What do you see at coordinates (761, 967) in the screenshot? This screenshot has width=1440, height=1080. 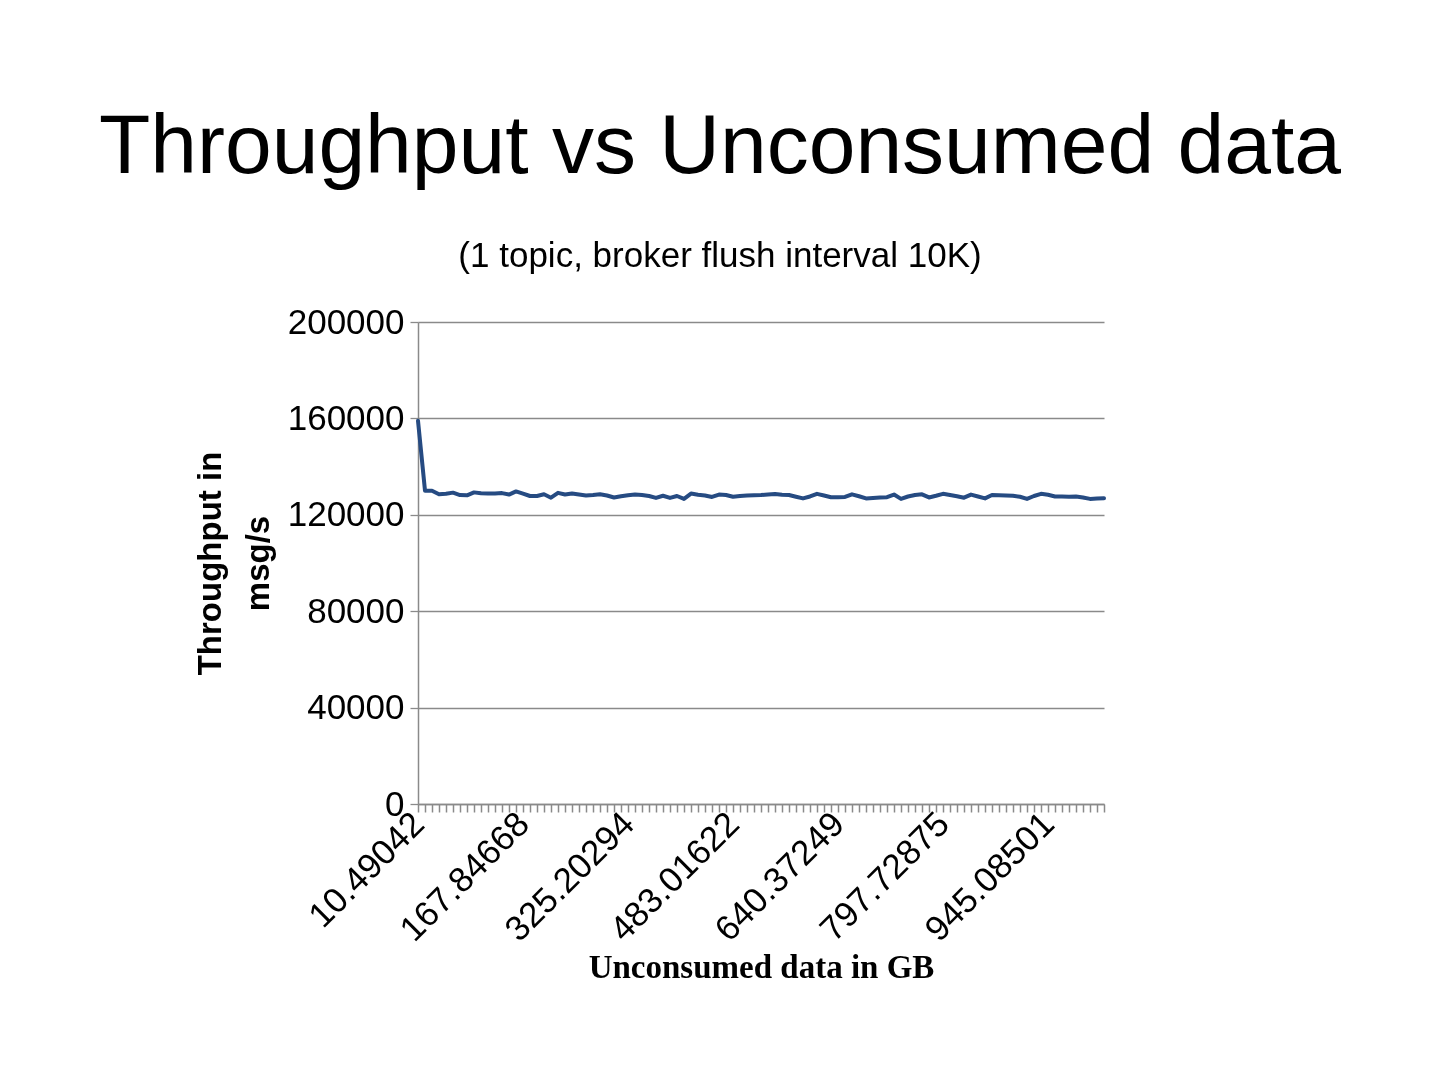 I see `x-axis-title: Unconsumed data in GB` at bounding box center [761, 967].